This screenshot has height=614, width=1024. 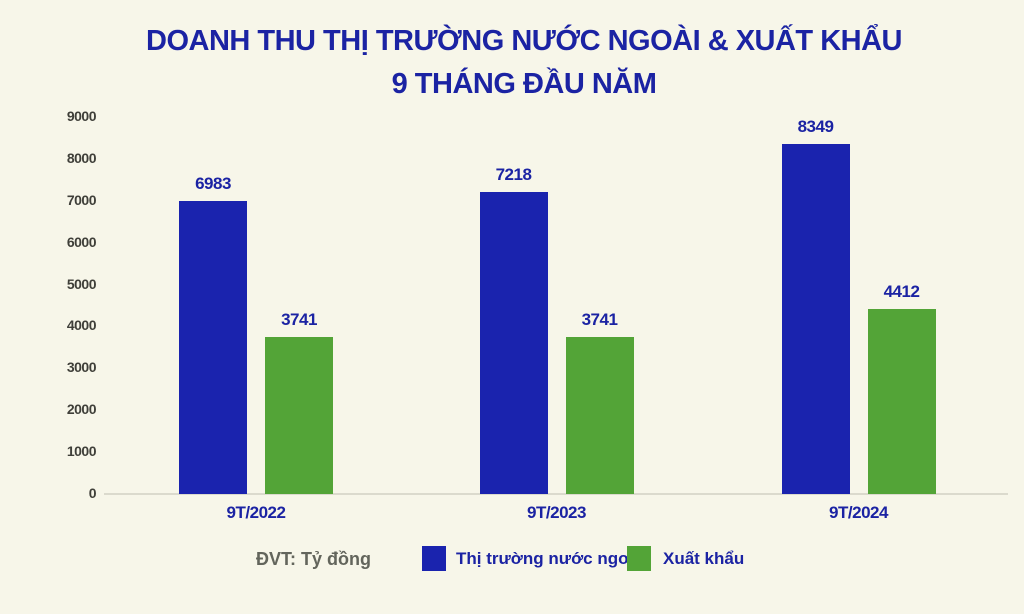 I want to click on x-tick-label: 9T/2024, so click(x=858, y=512).